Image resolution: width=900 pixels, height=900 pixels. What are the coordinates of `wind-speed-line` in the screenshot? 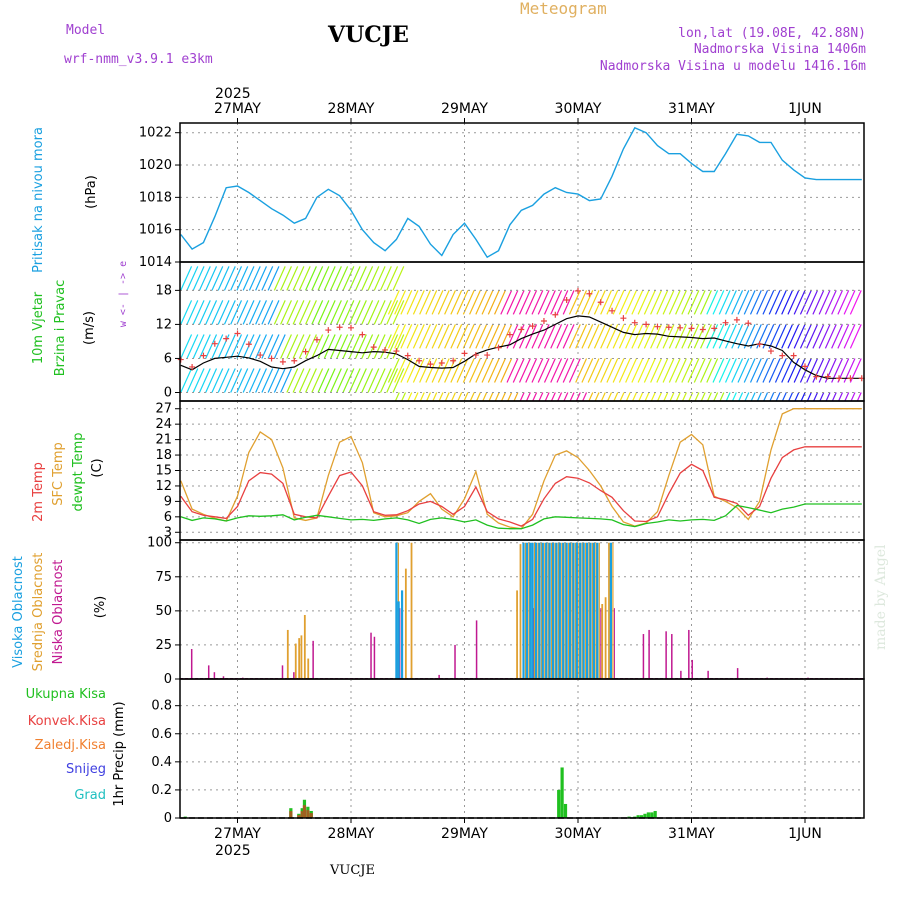 It's located at (521, 347).